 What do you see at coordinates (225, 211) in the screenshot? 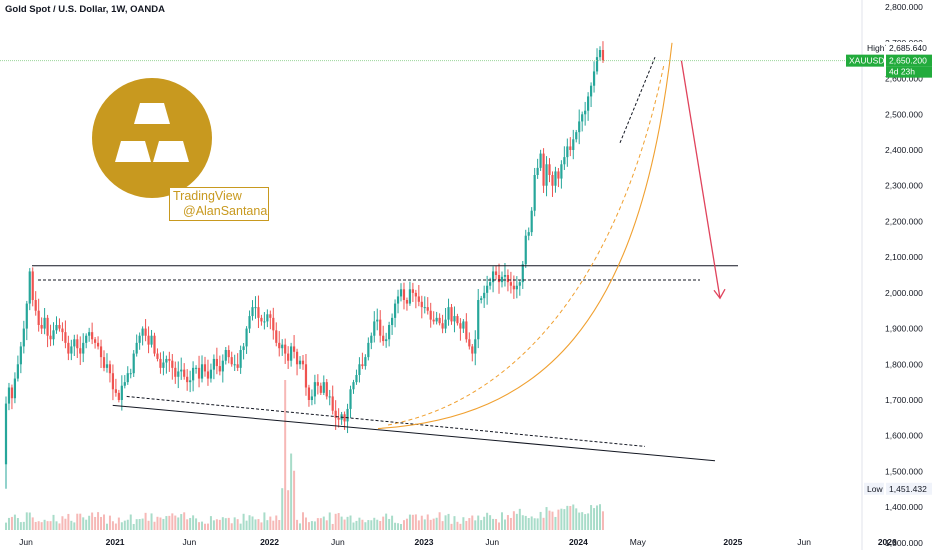
I see `watermark-line-2: @AlanSantana` at bounding box center [225, 211].